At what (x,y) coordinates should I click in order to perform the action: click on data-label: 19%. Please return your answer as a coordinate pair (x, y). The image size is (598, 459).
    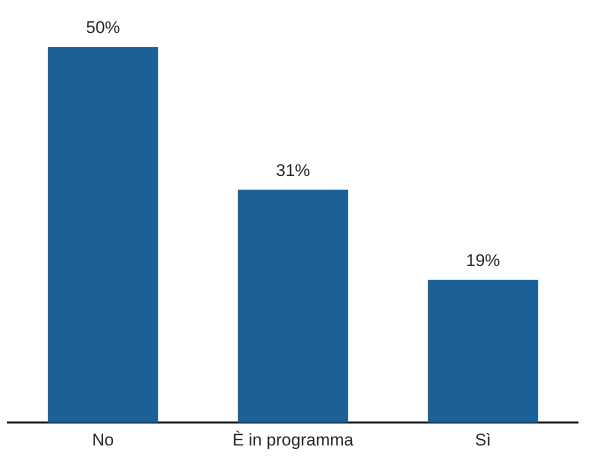
    Looking at the image, I should click on (483, 260).